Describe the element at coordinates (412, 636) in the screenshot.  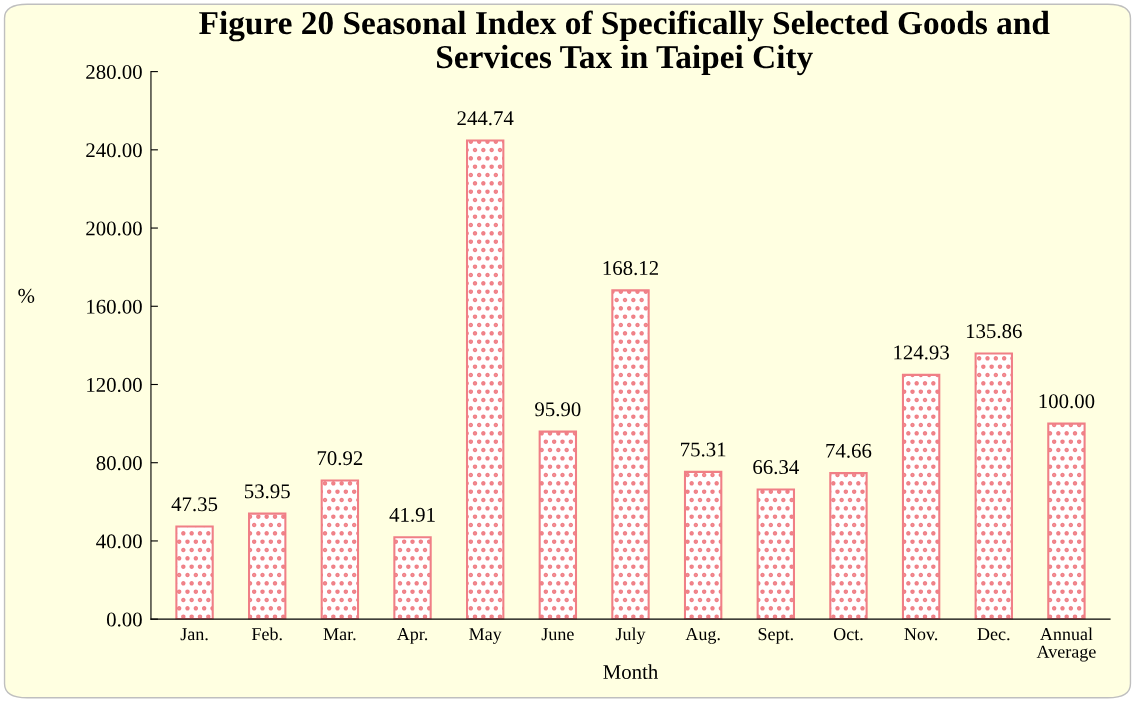
I see `x-tick-label: Apr.` at that location.